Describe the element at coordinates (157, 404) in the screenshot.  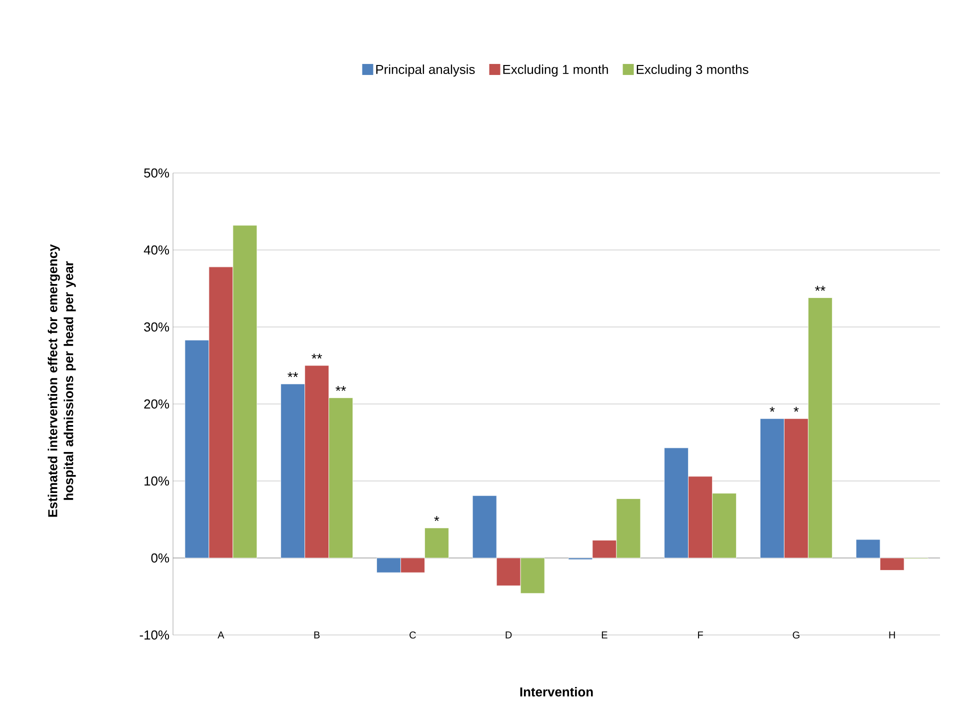
I see `y-tick-label: 20%` at that location.